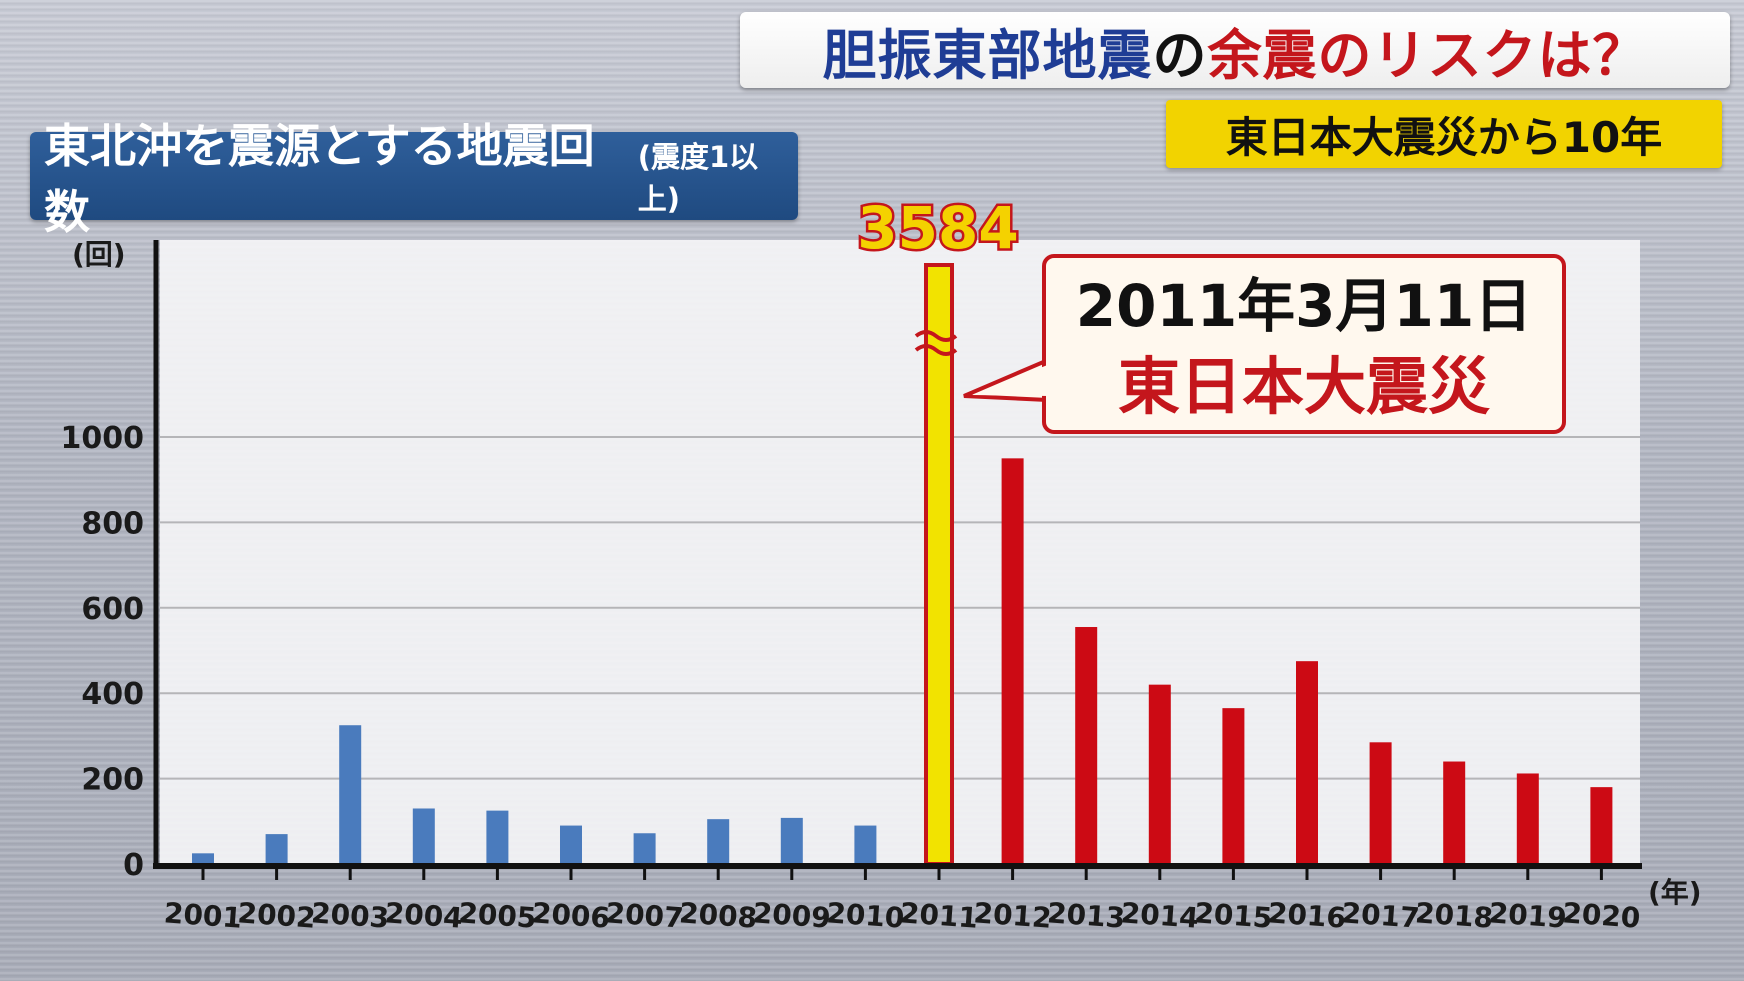 Image resolution: width=1744 pixels, height=981 pixels. I want to click on headline-part3: 余震, so click(1262, 55).